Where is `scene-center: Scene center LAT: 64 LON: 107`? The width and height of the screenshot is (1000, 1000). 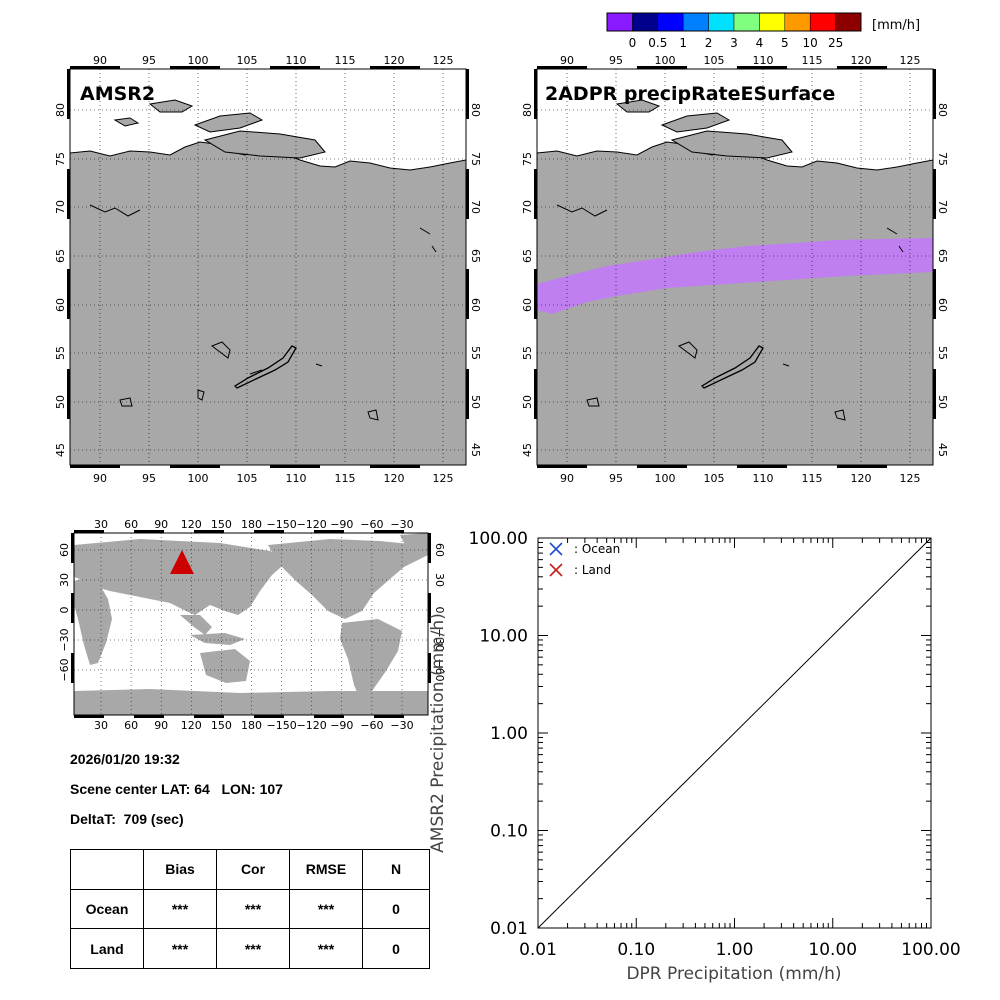 scene-center: Scene center LAT: 64 LON: 107 is located at coordinates (176, 789).